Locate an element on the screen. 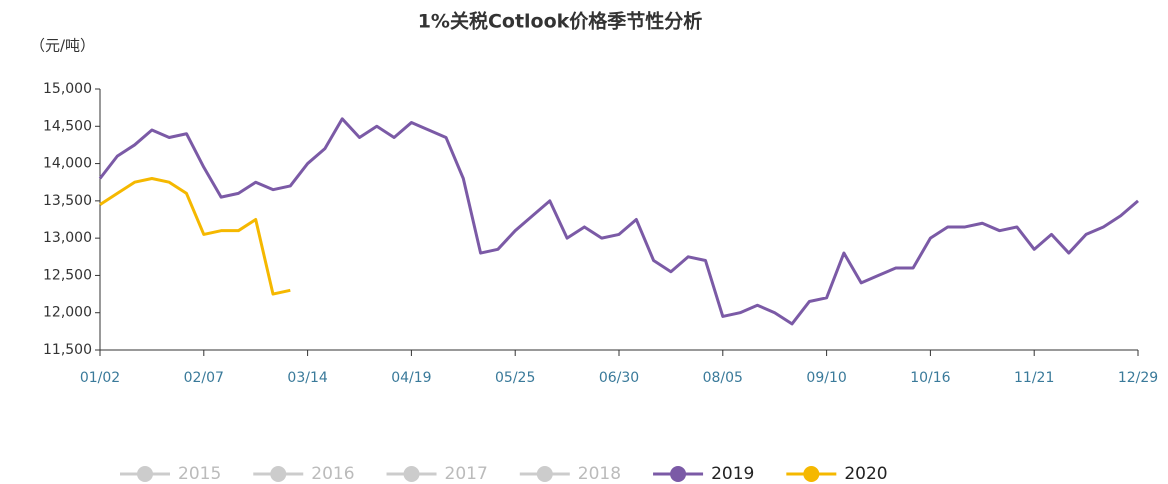 The image size is (1168, 484). x-tick-label: 06/30 is located at coordinates (619, 378).